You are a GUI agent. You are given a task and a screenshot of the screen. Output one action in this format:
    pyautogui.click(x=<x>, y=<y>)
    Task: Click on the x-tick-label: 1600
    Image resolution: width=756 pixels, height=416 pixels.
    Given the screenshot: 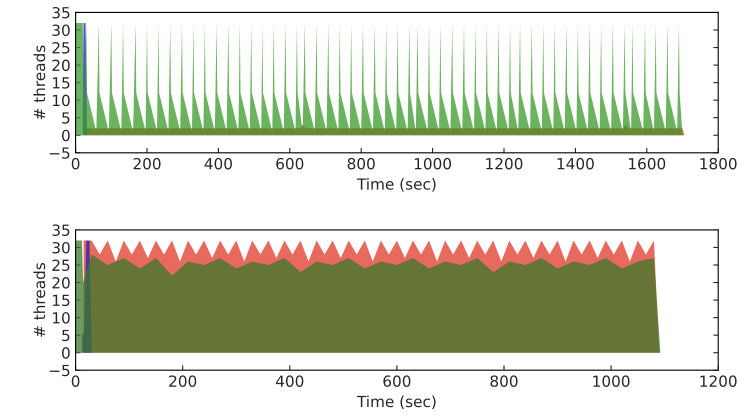 What is the action you would take?
    pyautogui.click(x=647, y=164)
    